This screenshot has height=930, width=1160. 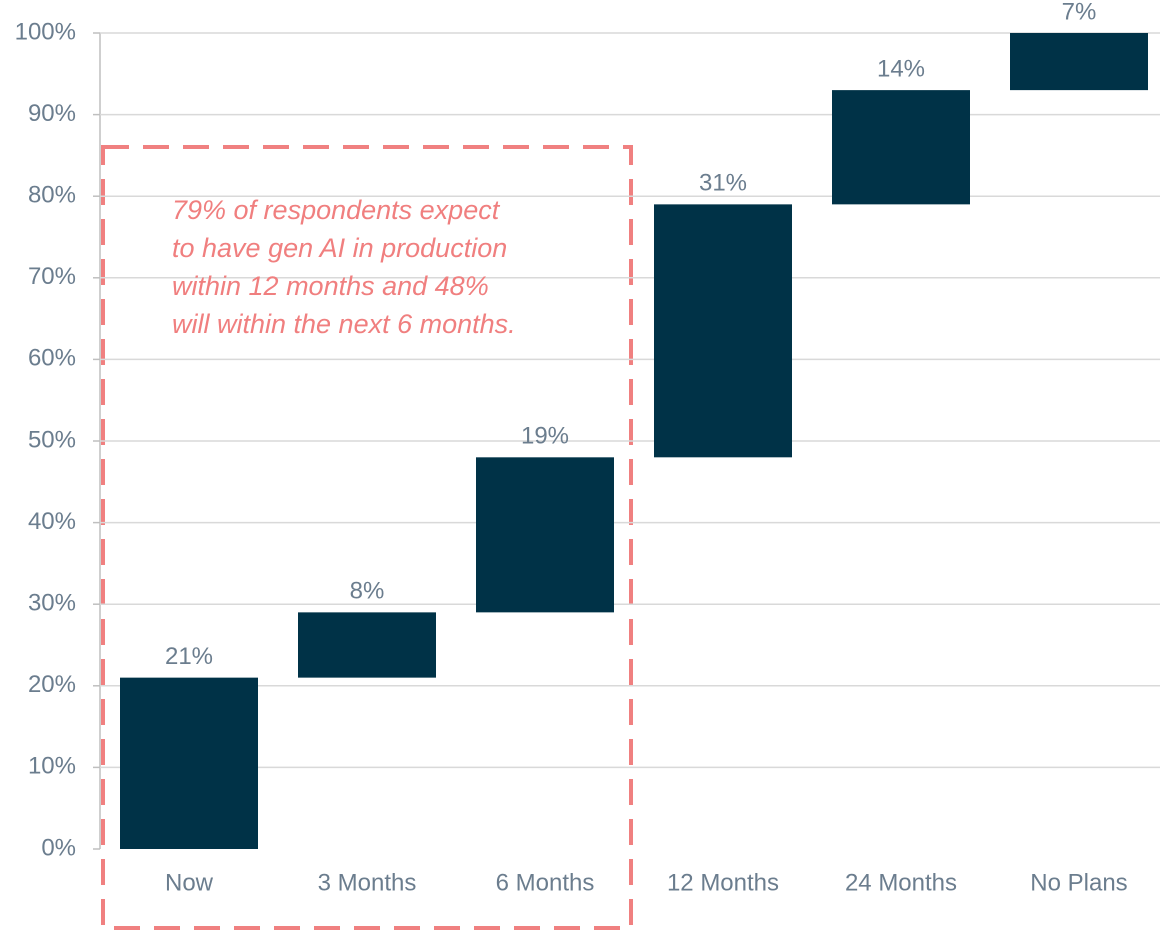 What do you see at coordinates (336, 210) in the screenshot?
I see `annotation: 79% of respondents expect` at bounding box center [336, 210].